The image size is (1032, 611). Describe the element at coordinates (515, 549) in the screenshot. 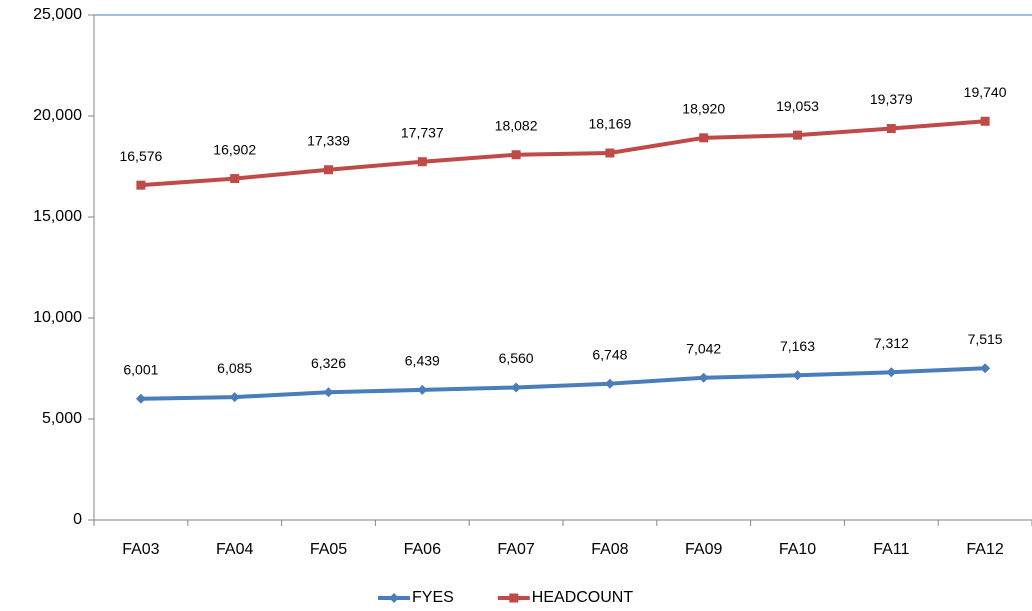

I see `x-tick-label: FA07` at that location.